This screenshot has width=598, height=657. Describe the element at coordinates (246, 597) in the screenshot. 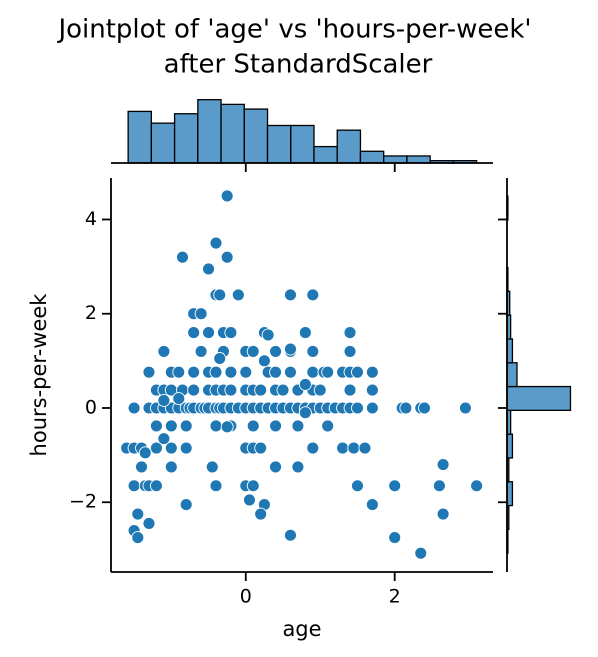

I see `x-tick-label: 0` at that location.